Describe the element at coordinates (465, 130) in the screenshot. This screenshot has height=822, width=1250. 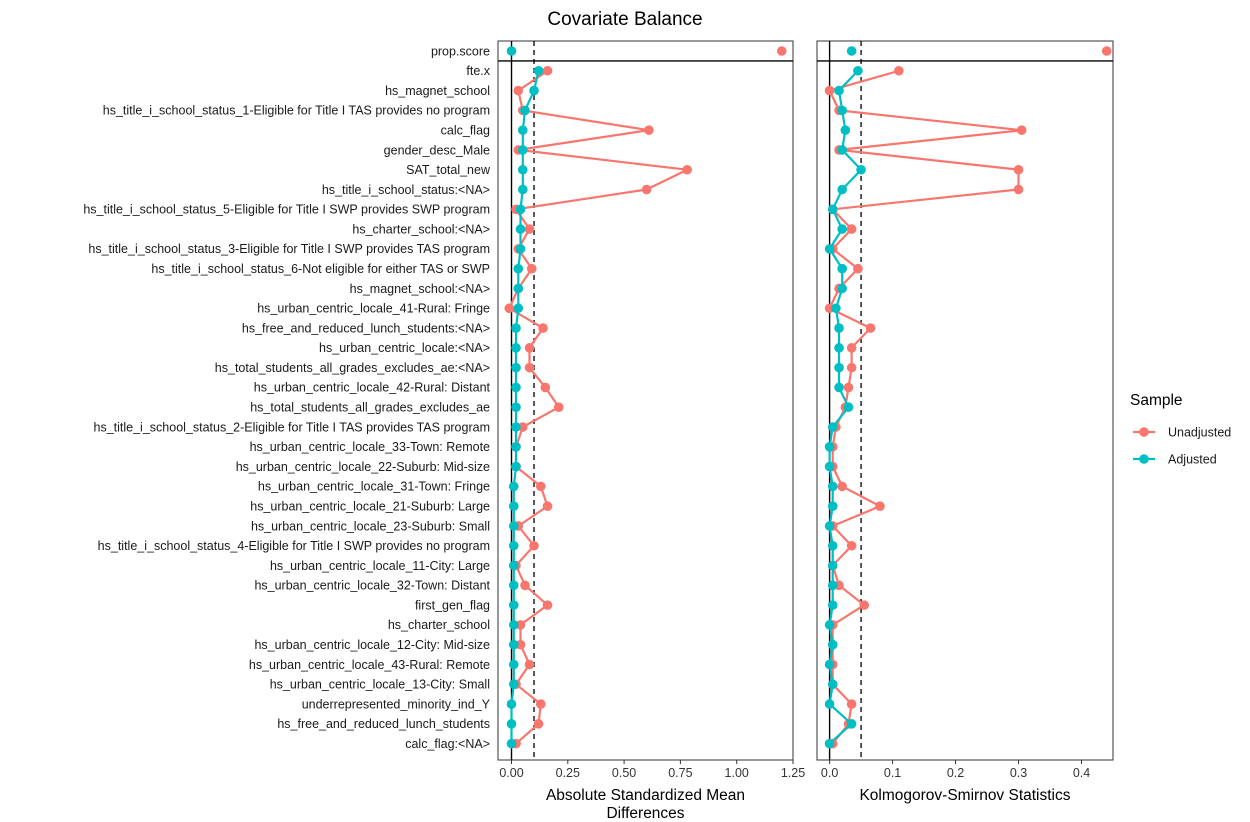
I see `variable-label-calc-flag: calc_flag` at that location.